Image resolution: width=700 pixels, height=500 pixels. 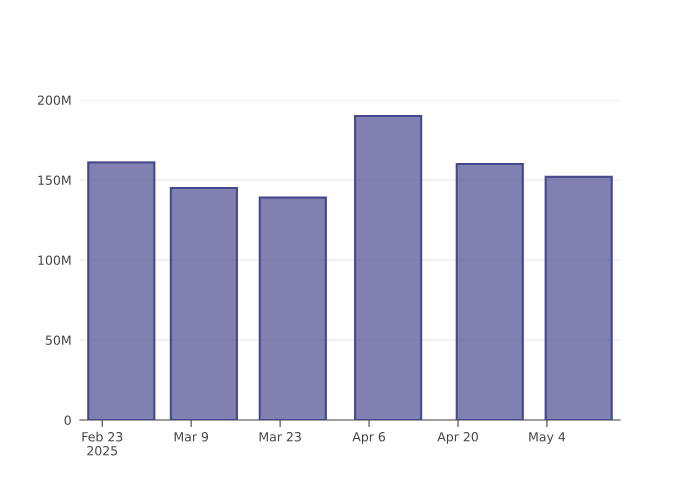 I want to click on y-tick-label: 100M, so click(x=54, y=260).